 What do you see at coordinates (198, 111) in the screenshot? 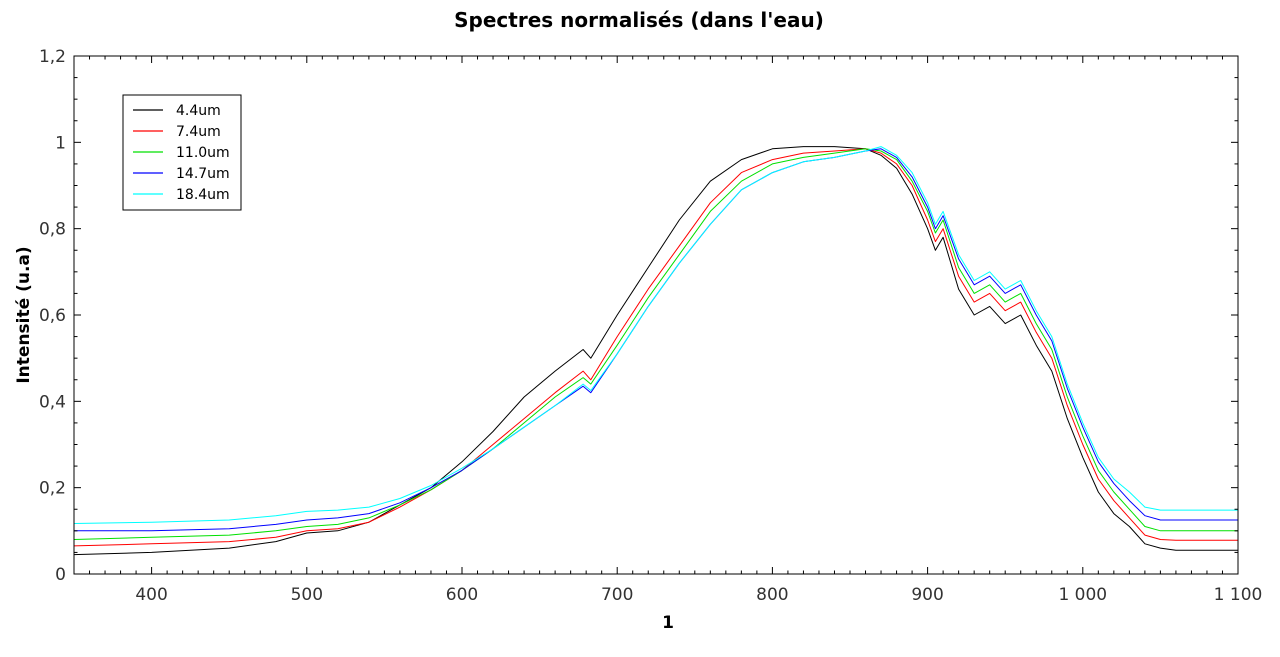
I see `legend-label-4.4um: 4.4um` at bounding box center [198, 111].